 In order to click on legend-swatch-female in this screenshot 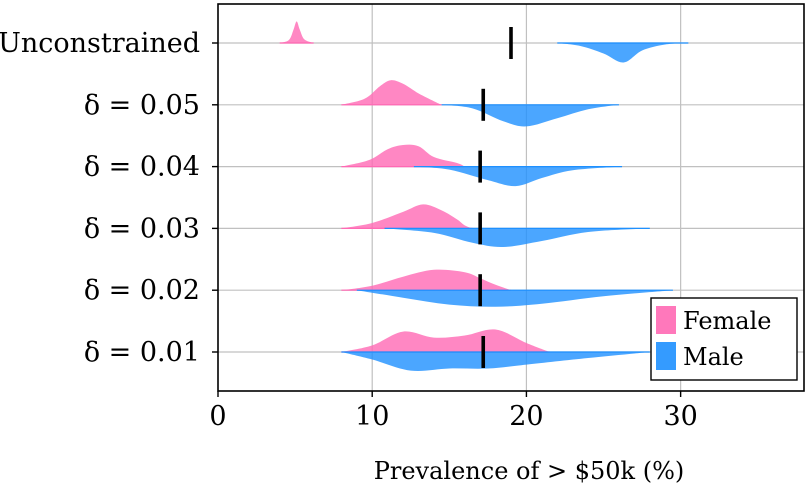, I will do `click(666, 320)`.